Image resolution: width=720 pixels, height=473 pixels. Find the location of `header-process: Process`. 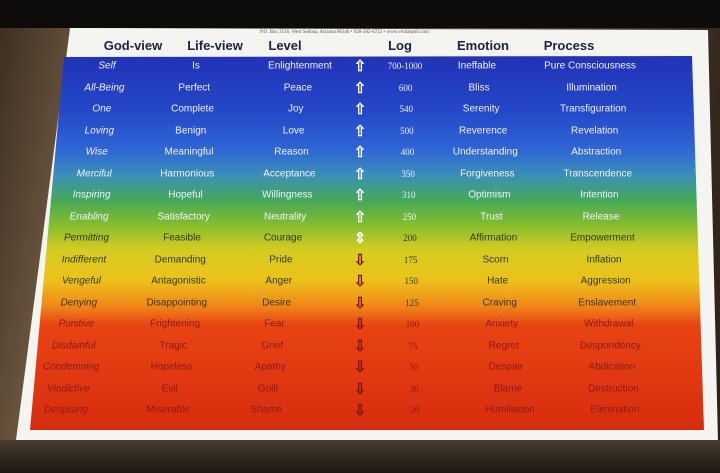

header-process: Process is located at coordinates (569, 45).